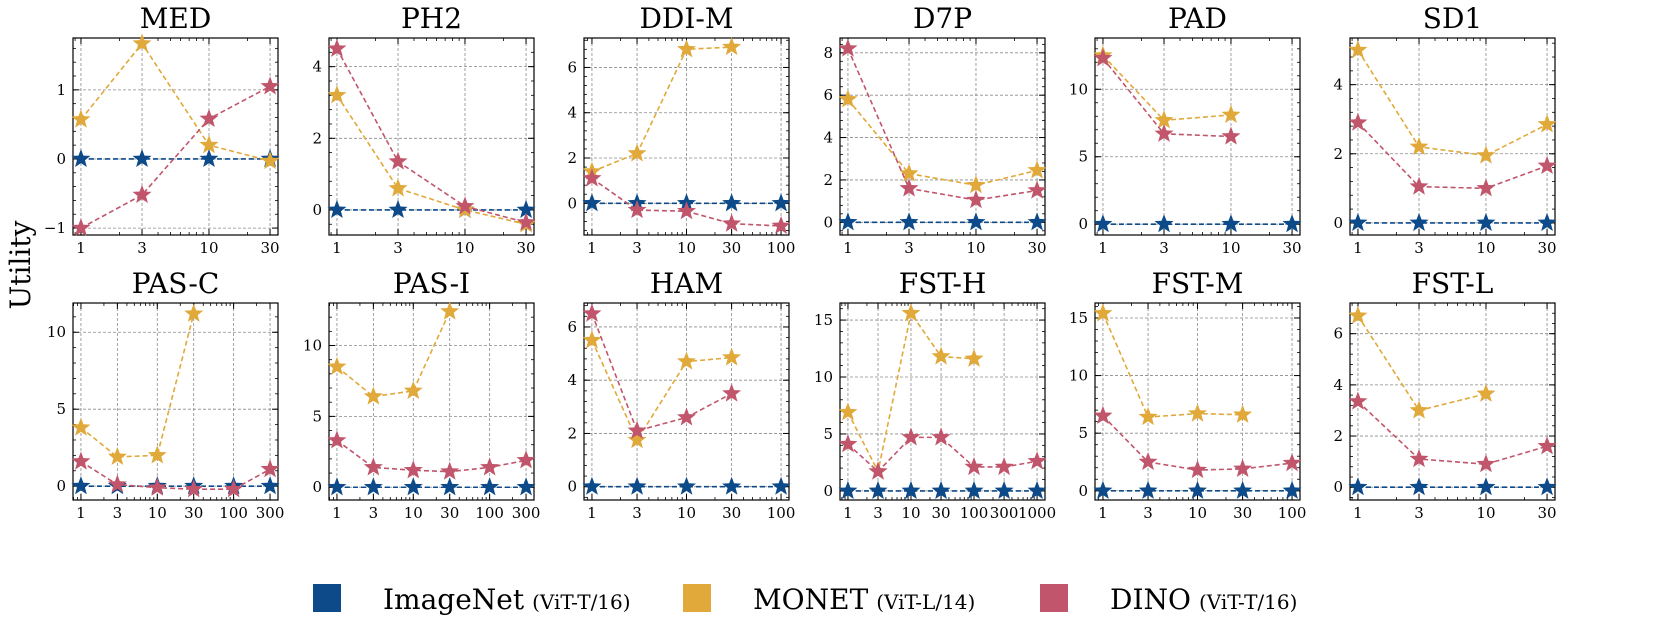 The image size is (1661, 634). Describe the element at coordinates (828, 95) in the screenshot. I see `y-tick-label: 6` at that location.